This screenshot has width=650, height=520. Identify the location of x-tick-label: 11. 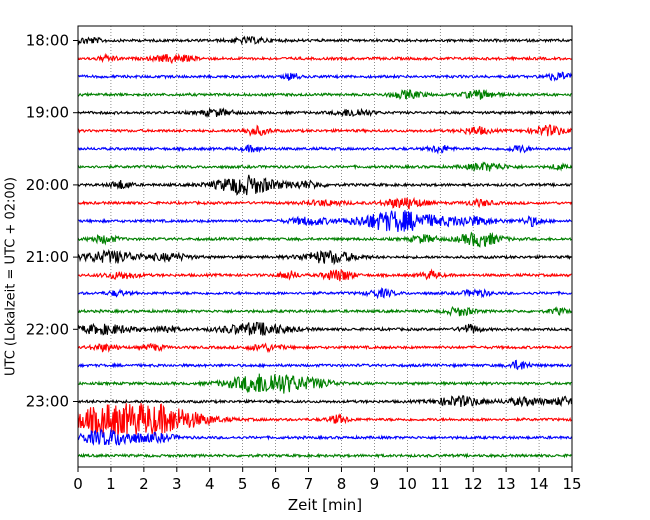
(440, 484).